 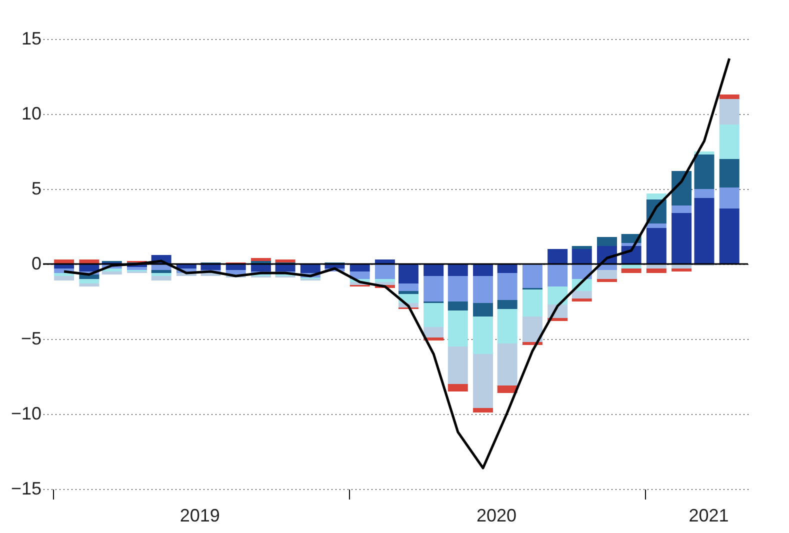 I want to click on y-tick-label: −15, so click(x=26, y=488).